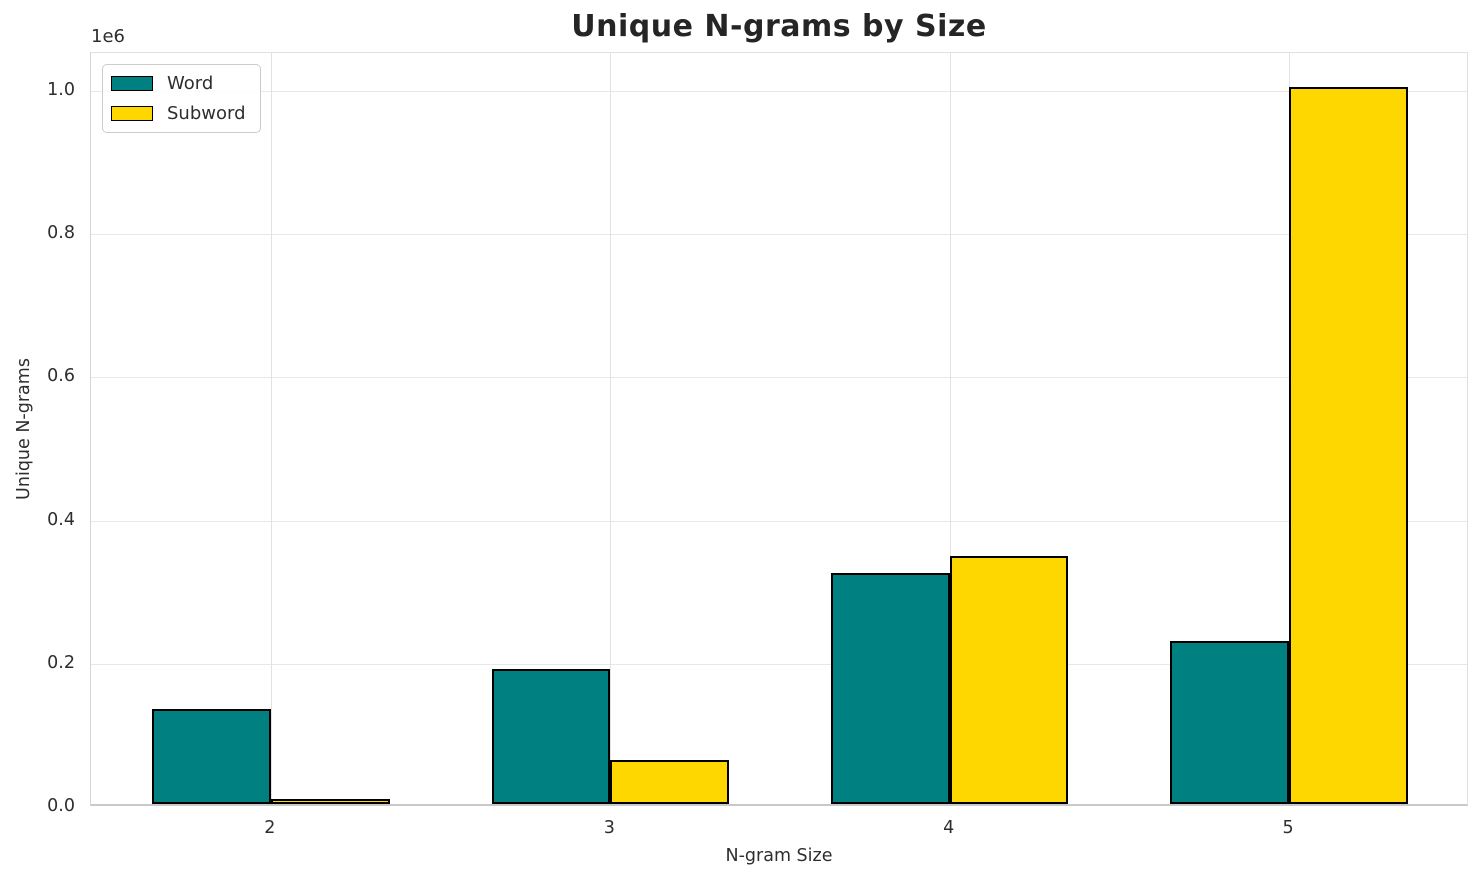 The height and width of the screenshot is (885, 1484). Describe the element at coordinates (779, 91) in the screenshot. I see `y-gridline-1.0` at that location.